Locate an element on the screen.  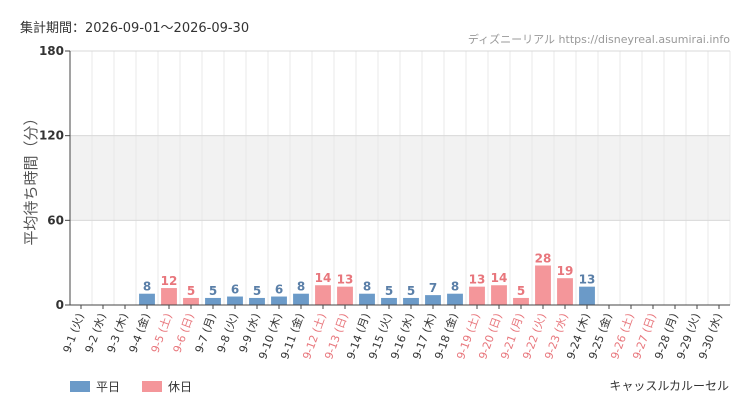
data-label-16: 5 is located at coordinates (411, 291).